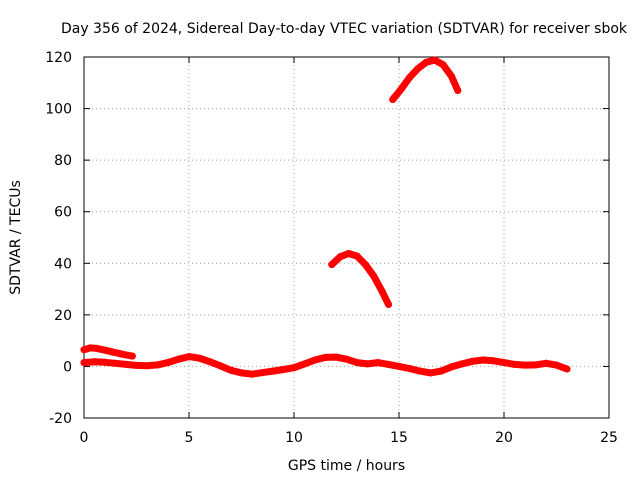 The height and width of the screenshot is (480, 640). I want to click on y-tick-label: 40, so click(63, 264).